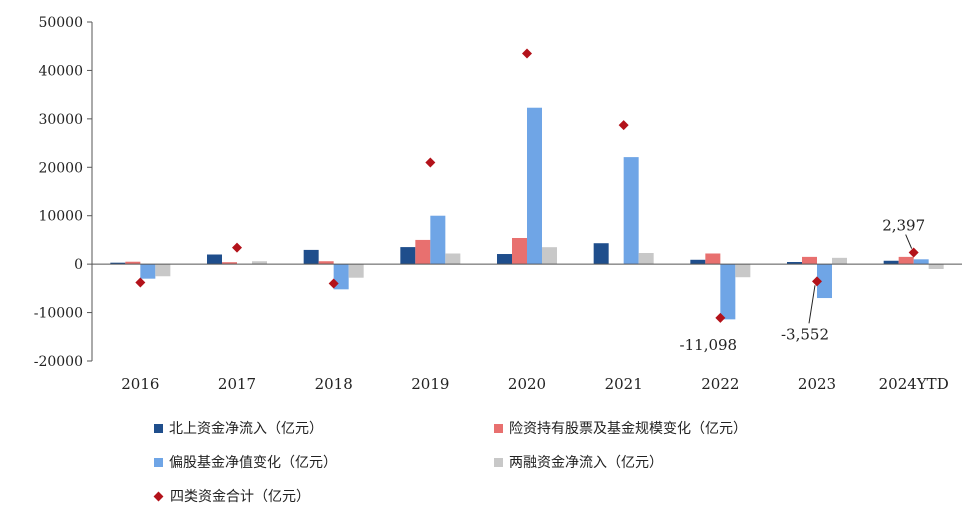  I want to click on legend-marker-total, so click(158, 496).